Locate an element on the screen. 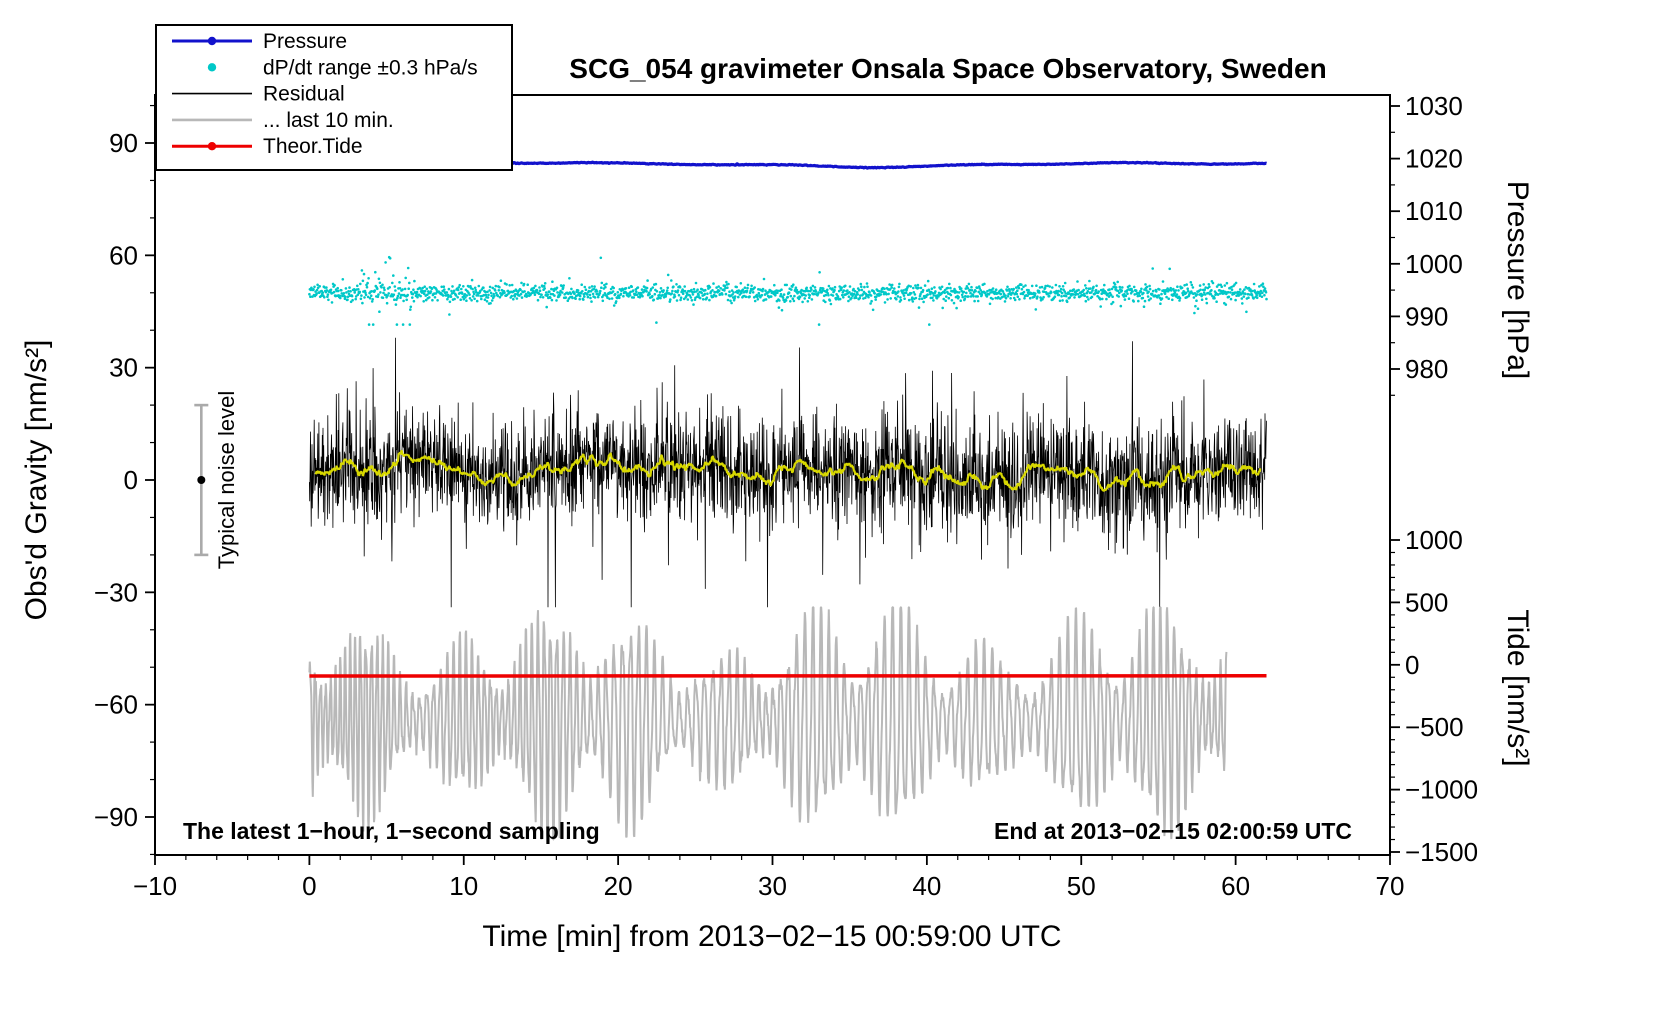 This screenshot has width=1660, height=1020. end-time-note: End at 2013−02−15 02:00:59 UTC is located at coordinates (1173, 831).